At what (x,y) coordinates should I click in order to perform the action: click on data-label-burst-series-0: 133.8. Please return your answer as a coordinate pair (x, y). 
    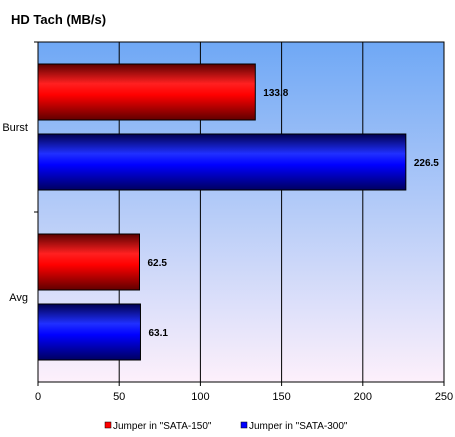
    Looking at the image, I should click on (275, 93).